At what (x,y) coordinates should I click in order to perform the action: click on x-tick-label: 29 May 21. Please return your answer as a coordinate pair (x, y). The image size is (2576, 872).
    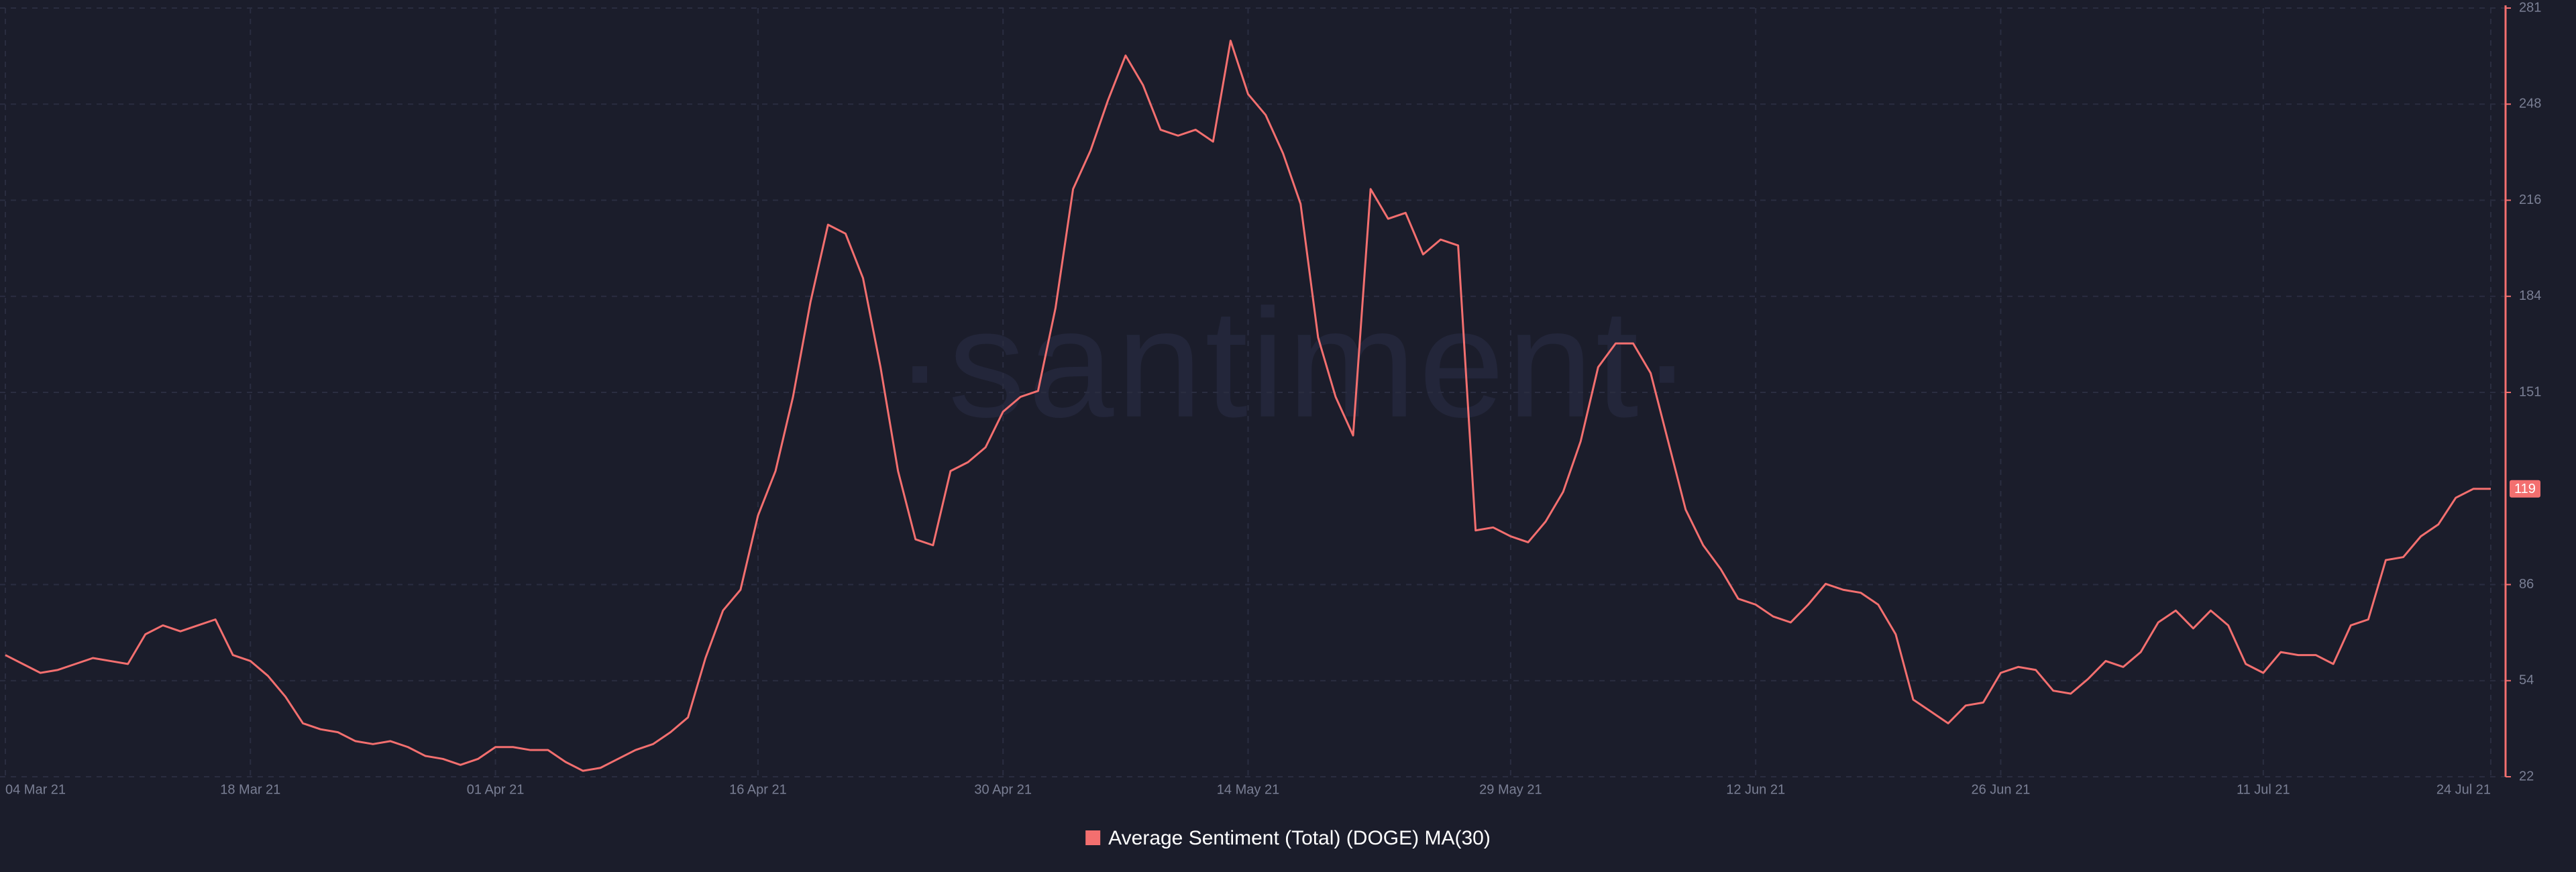
    Looking at the image, I should click on (1510, 790).